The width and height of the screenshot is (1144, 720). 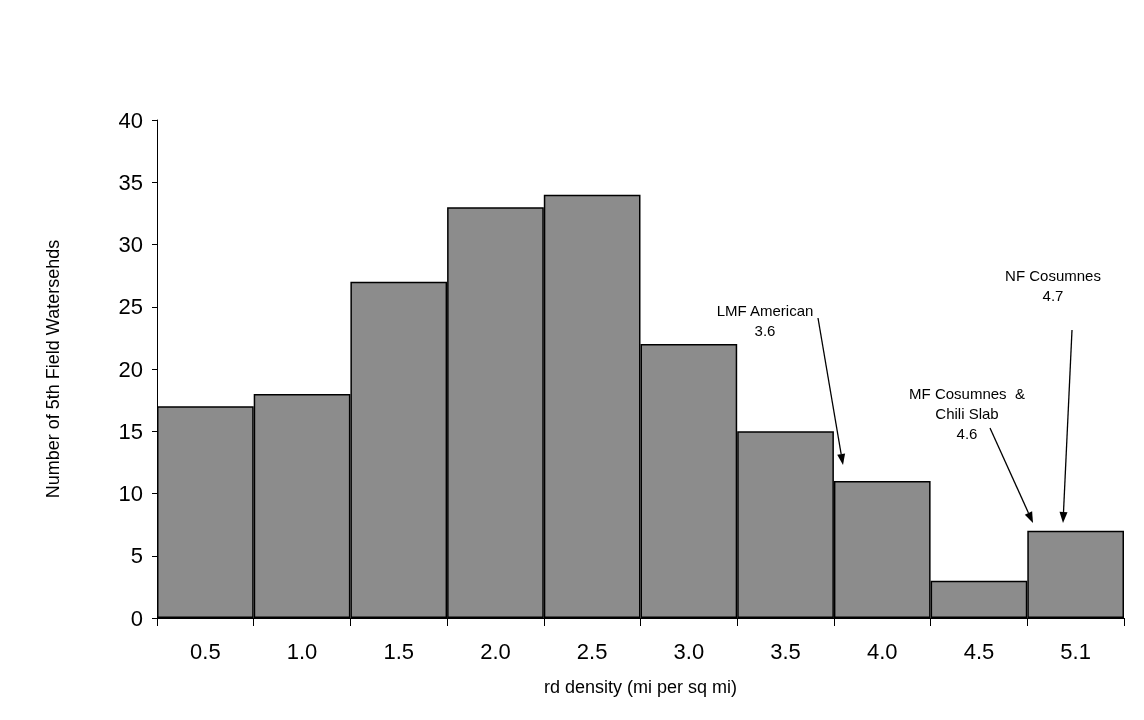 What do you see at coordinates (967, 413) in the screenshot?
I see `annotation: MF Cosumnes & Chili Slab 4.6` at bounding box center [967, 413].